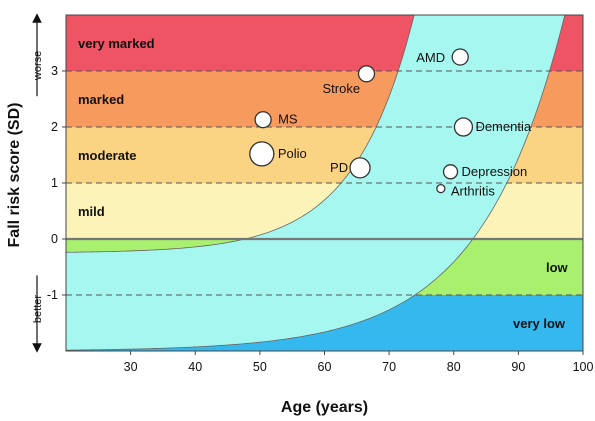 The height and width of the screenshot is (421, 595). I want to click on x-tick-label-50: 50, so click(260, 367).